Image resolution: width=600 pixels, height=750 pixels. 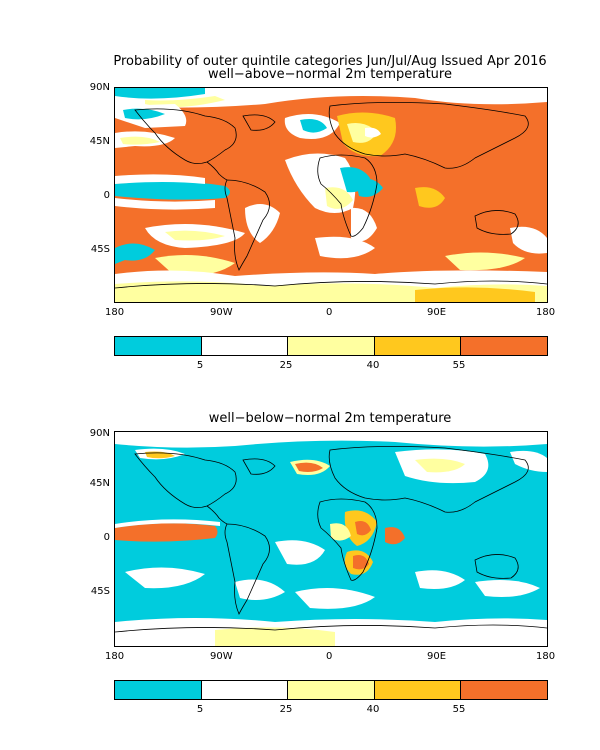 I want to click on lon-label-90e-bottom: 90E, so click(x=437, y=656).